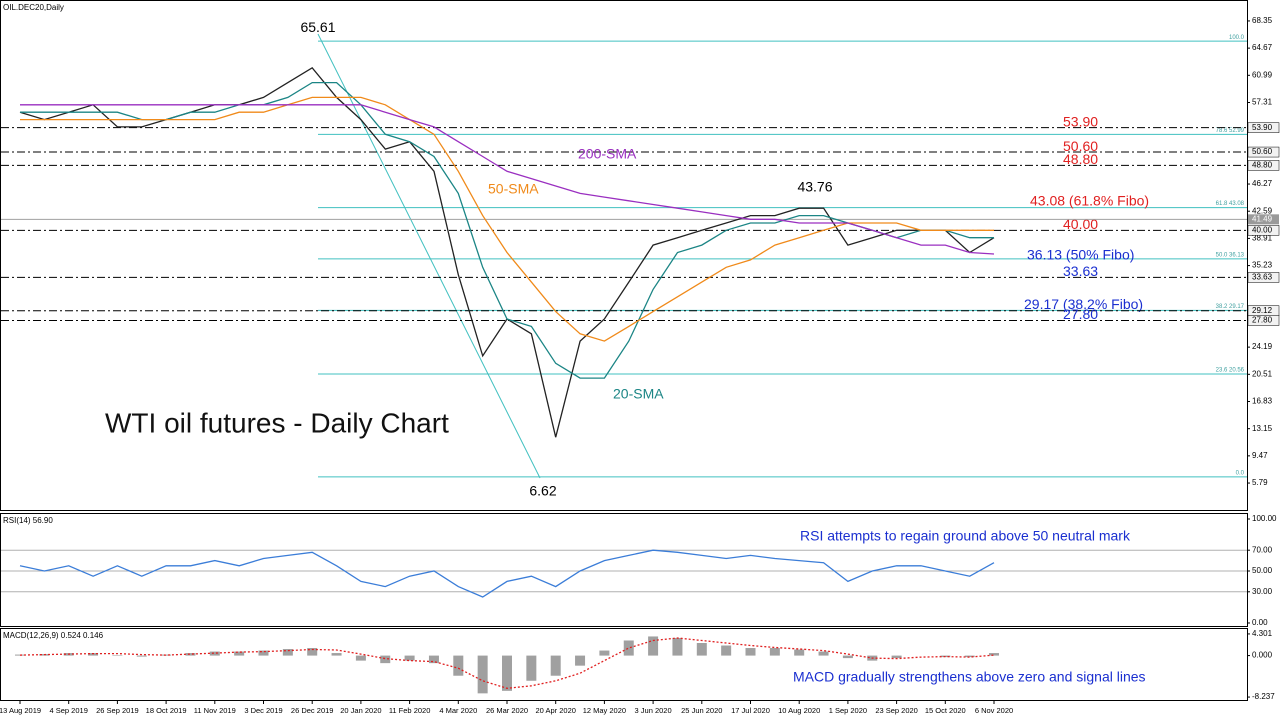 The height and width of the screenshot is (720, 1280). Describe the element at coordinates (750, 710) in the screenshot. I see `x-tick-label: 17 Jul 2020` at that location.